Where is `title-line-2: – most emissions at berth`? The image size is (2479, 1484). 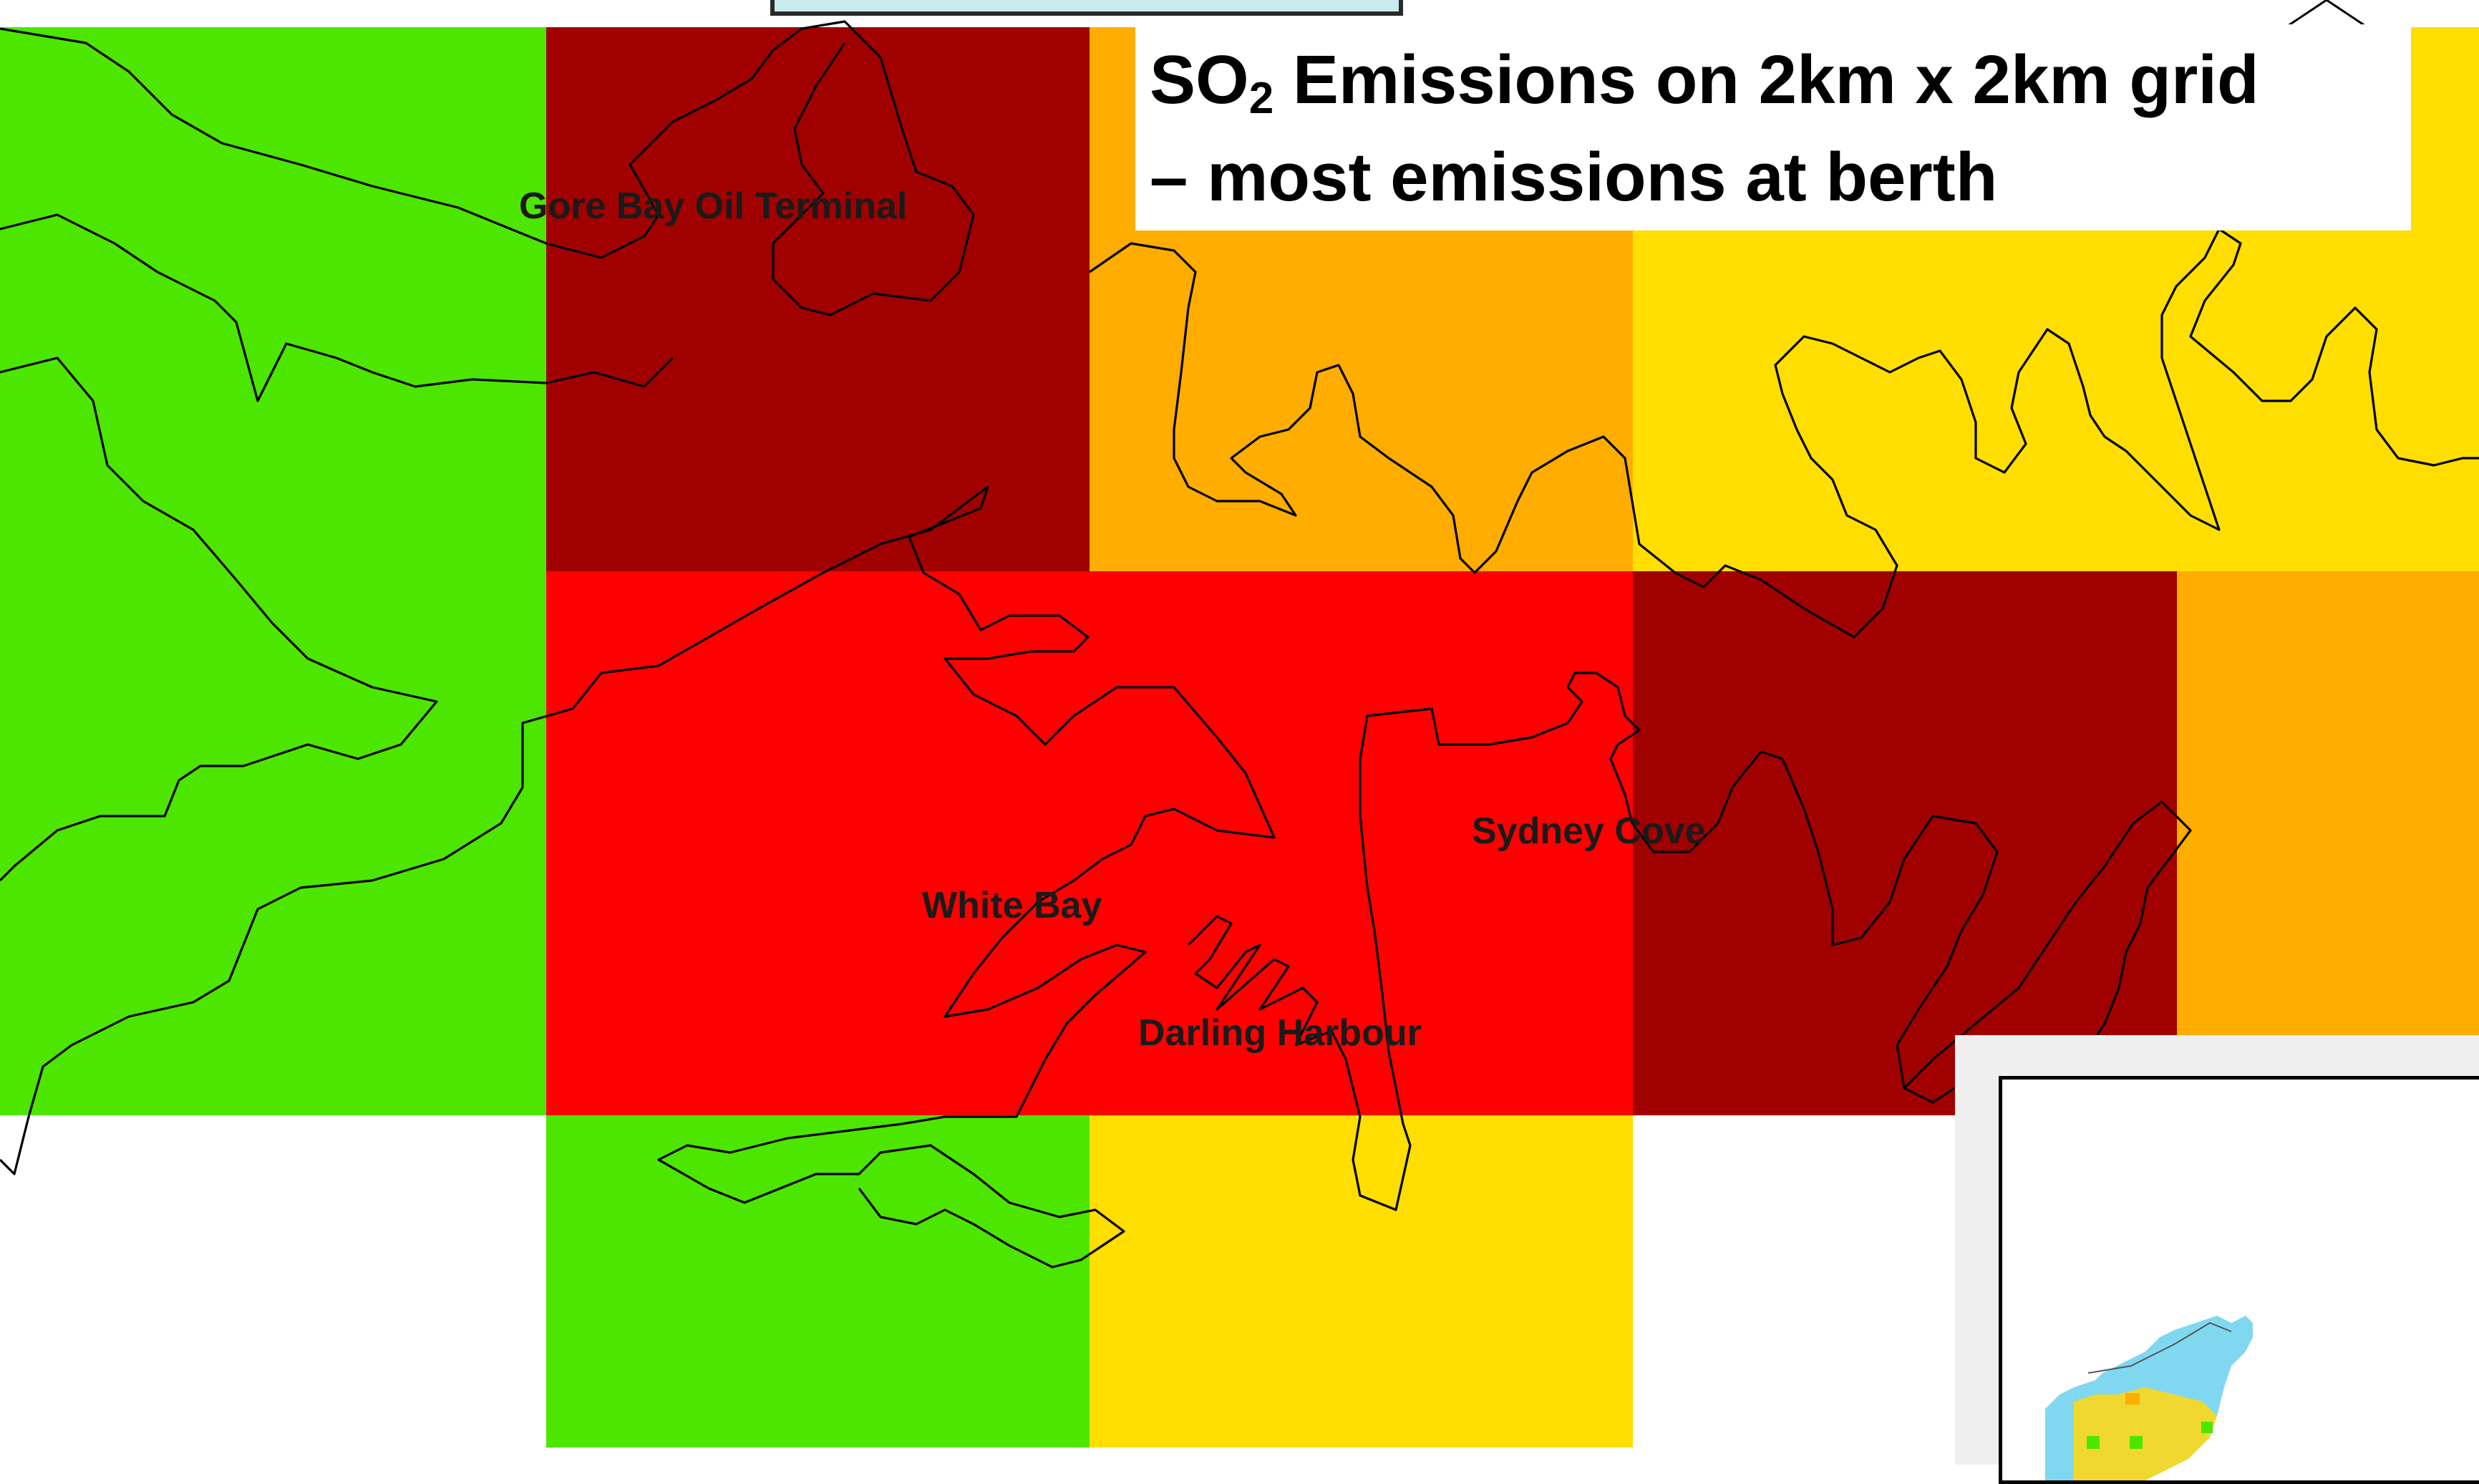
title-line-2: – most emissions at berth is located at coordinates (1574, 177).